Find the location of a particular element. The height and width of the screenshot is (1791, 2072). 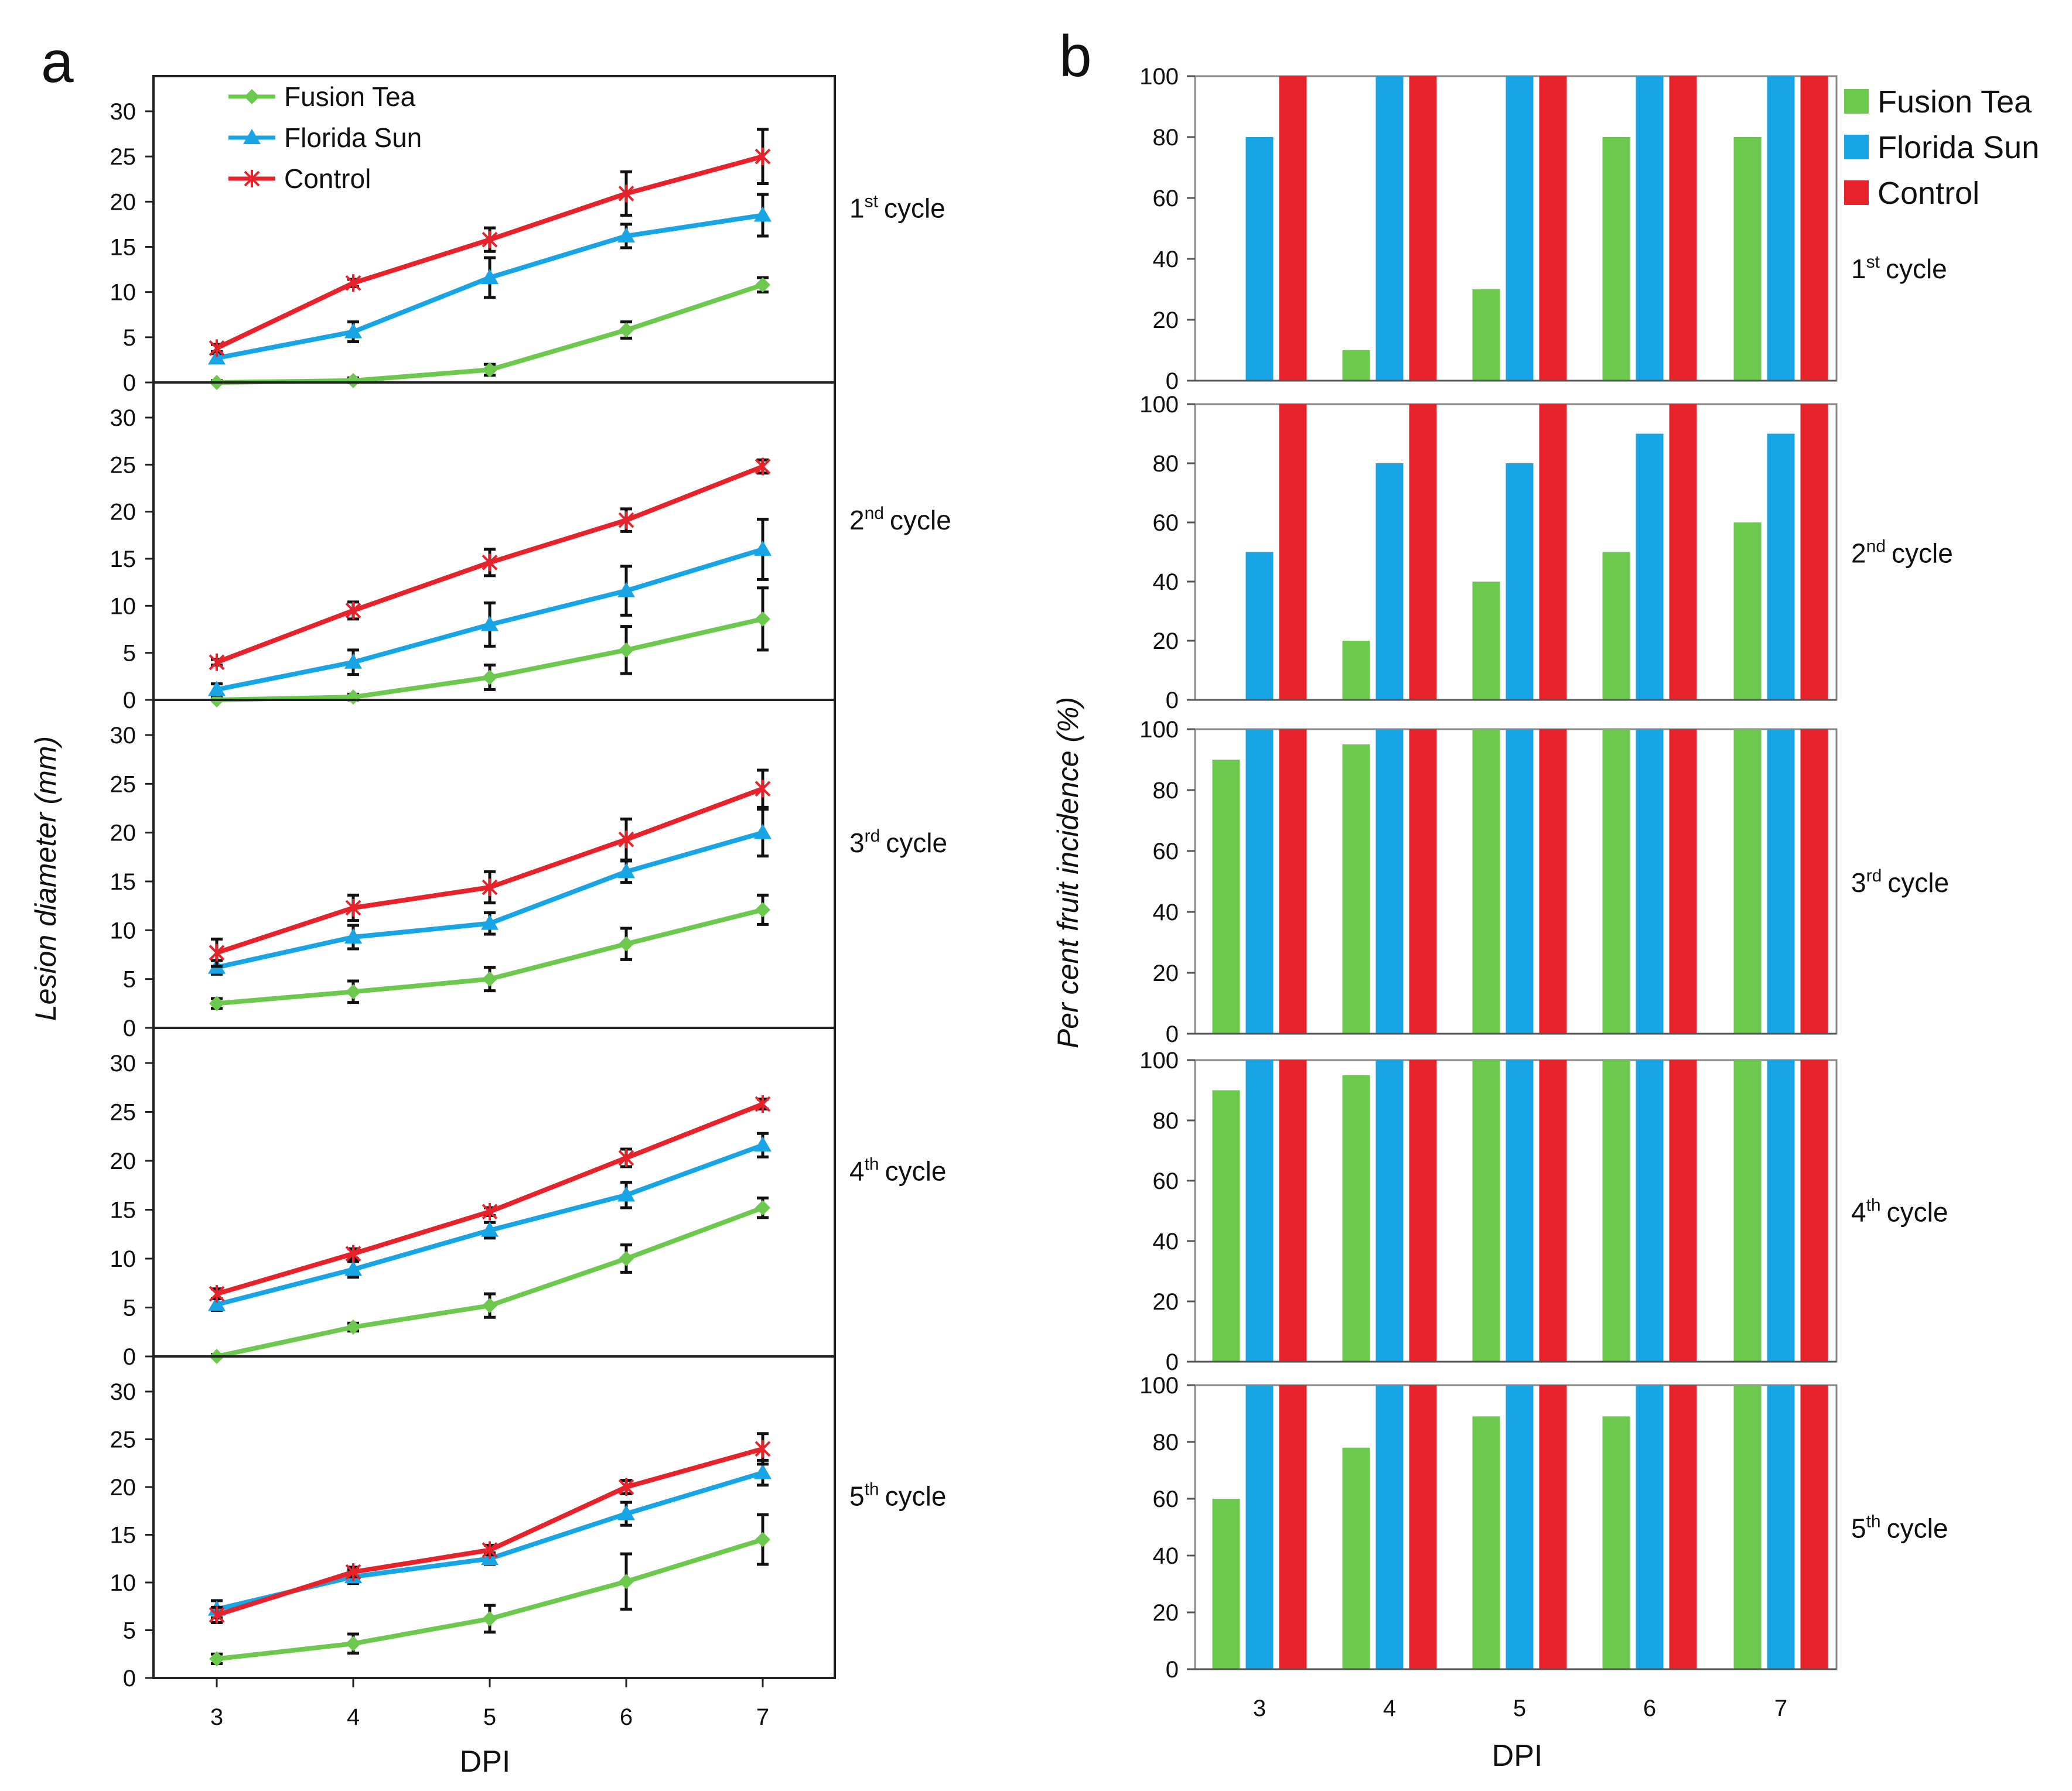

x-tick-label: 4 is located at coordinates (353, 1717).